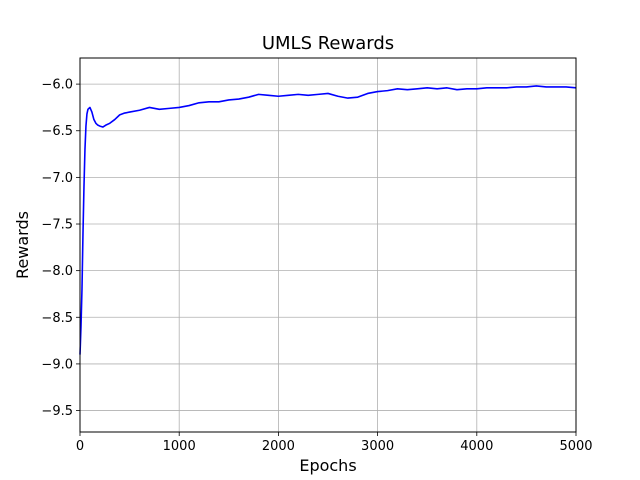 Image resolution: width=640 pixels, height=480 pixels. What do you see at coordinates (57, 178) in the screenshot?
I see `y-tick-label: −7.0` at bounding box center [57, 178].